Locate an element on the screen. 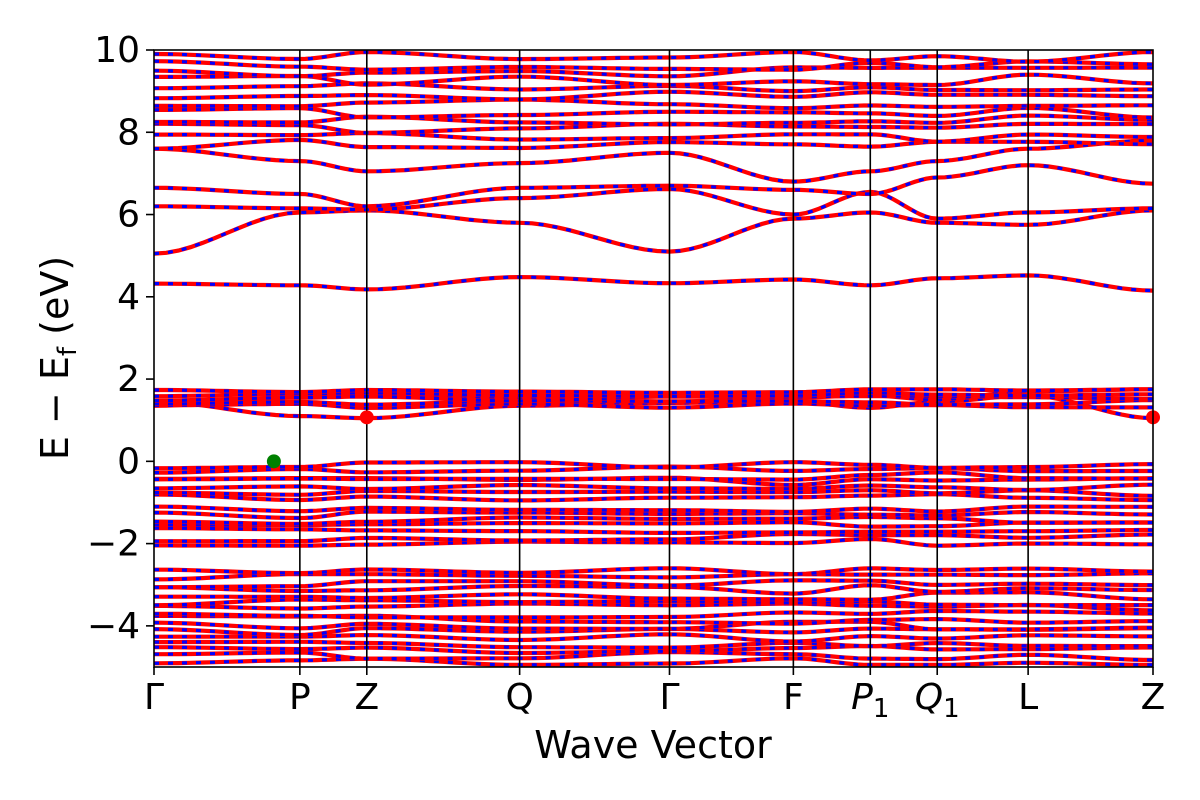 The image size is (1200, 800). x-tick-label: Q is located at coordinates (519, 697).